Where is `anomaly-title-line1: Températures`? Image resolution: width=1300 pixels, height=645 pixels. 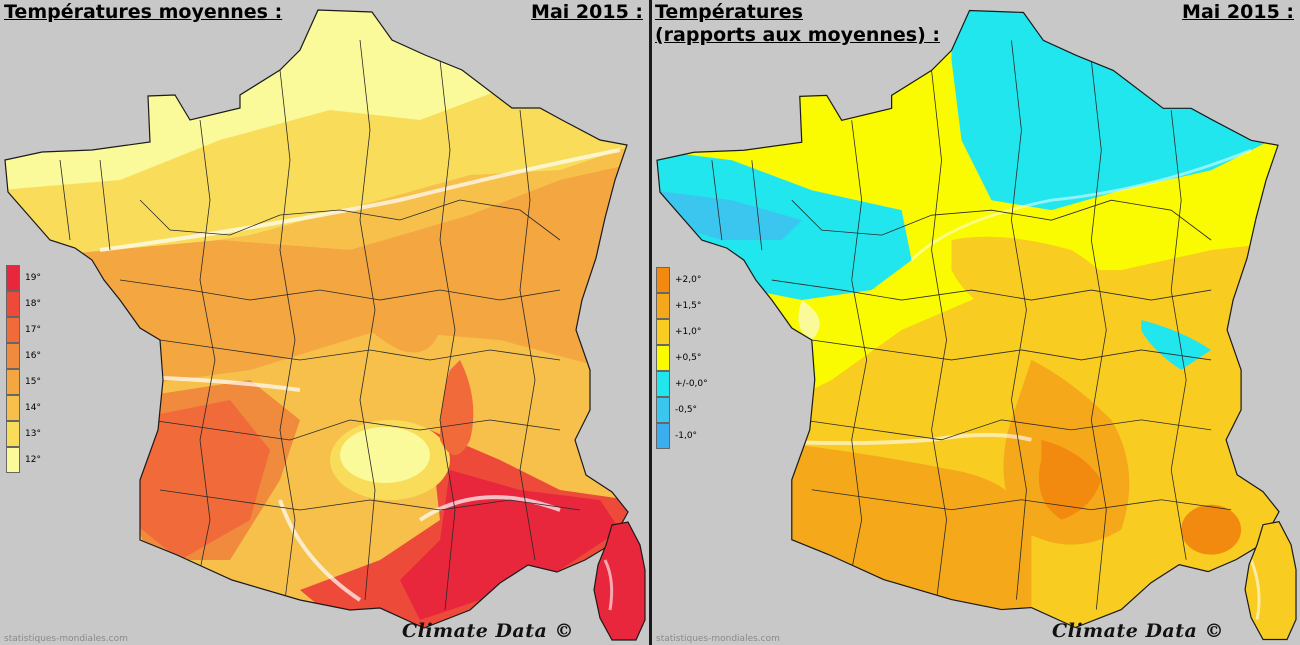
anomaly-title-line1: Températures is located at coordinates (729, 12).